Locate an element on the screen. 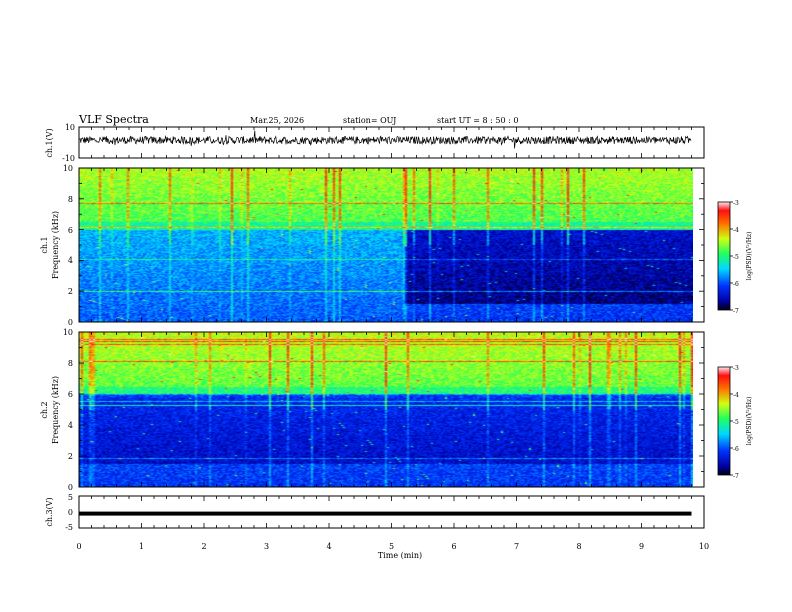 The image size is (792, 612). spec2-ytick-10: 10 is located at coordinates (68, 332).